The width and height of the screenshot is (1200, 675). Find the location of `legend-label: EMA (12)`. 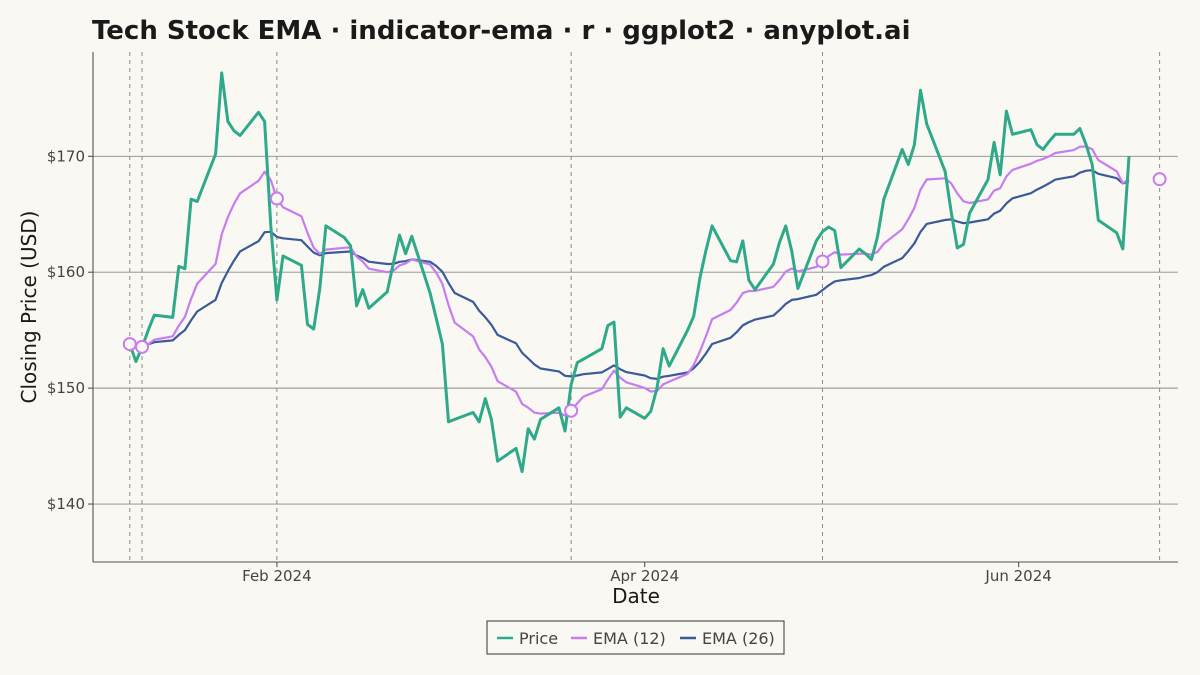

legend-label: EMA (12) is located at coordinates (629, 638).